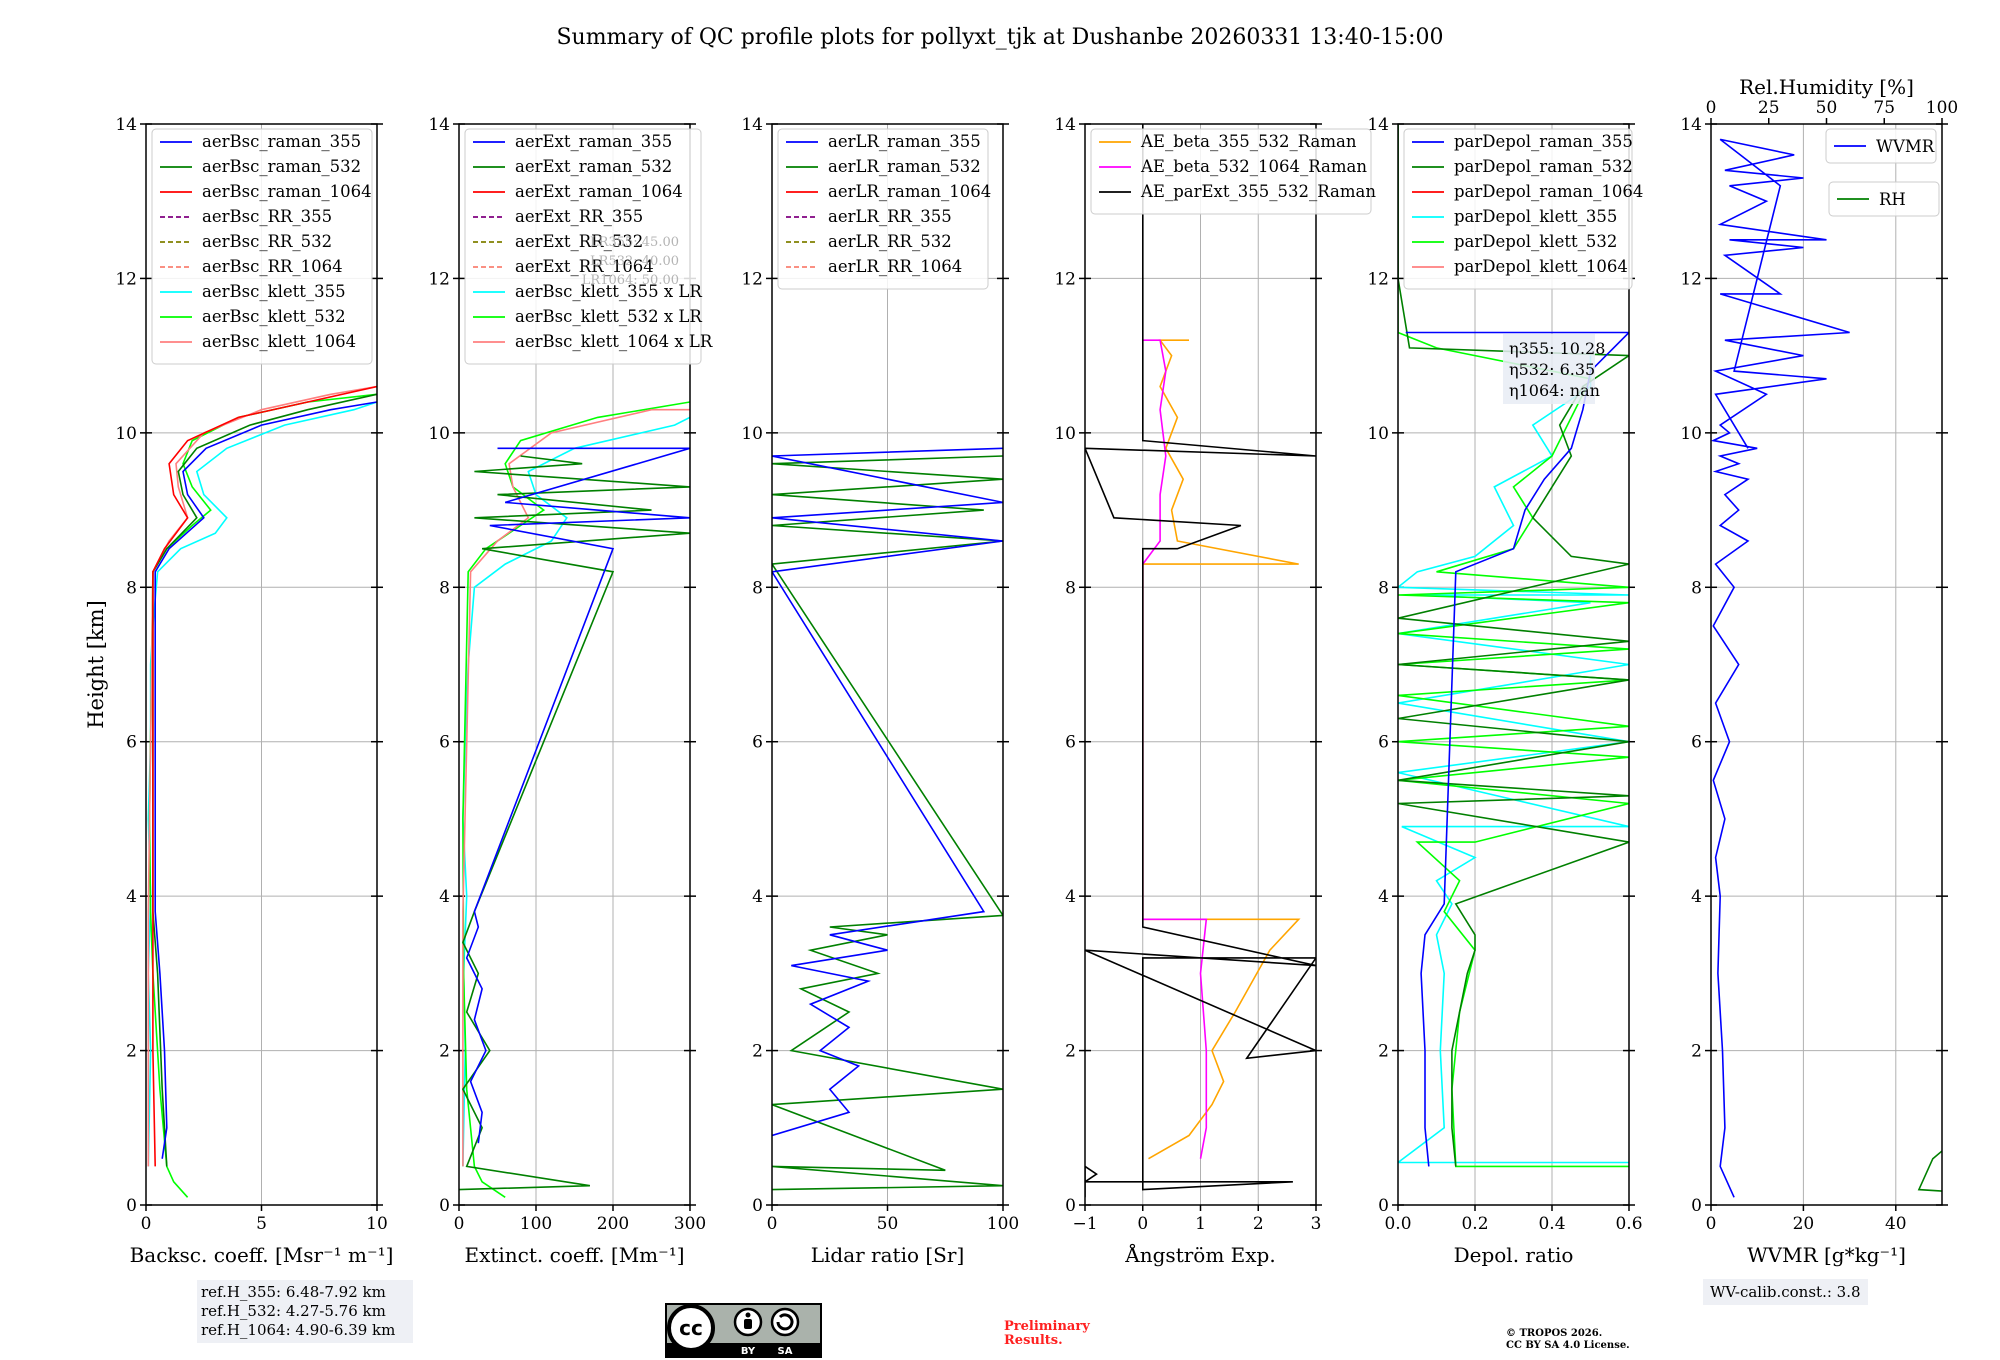 Image resolution: width=2000 pixels, height=1360 pixels. Describe the element at coordinates (1905, 146) in the screenshot. I see `legend-label: WVMR` at that location.